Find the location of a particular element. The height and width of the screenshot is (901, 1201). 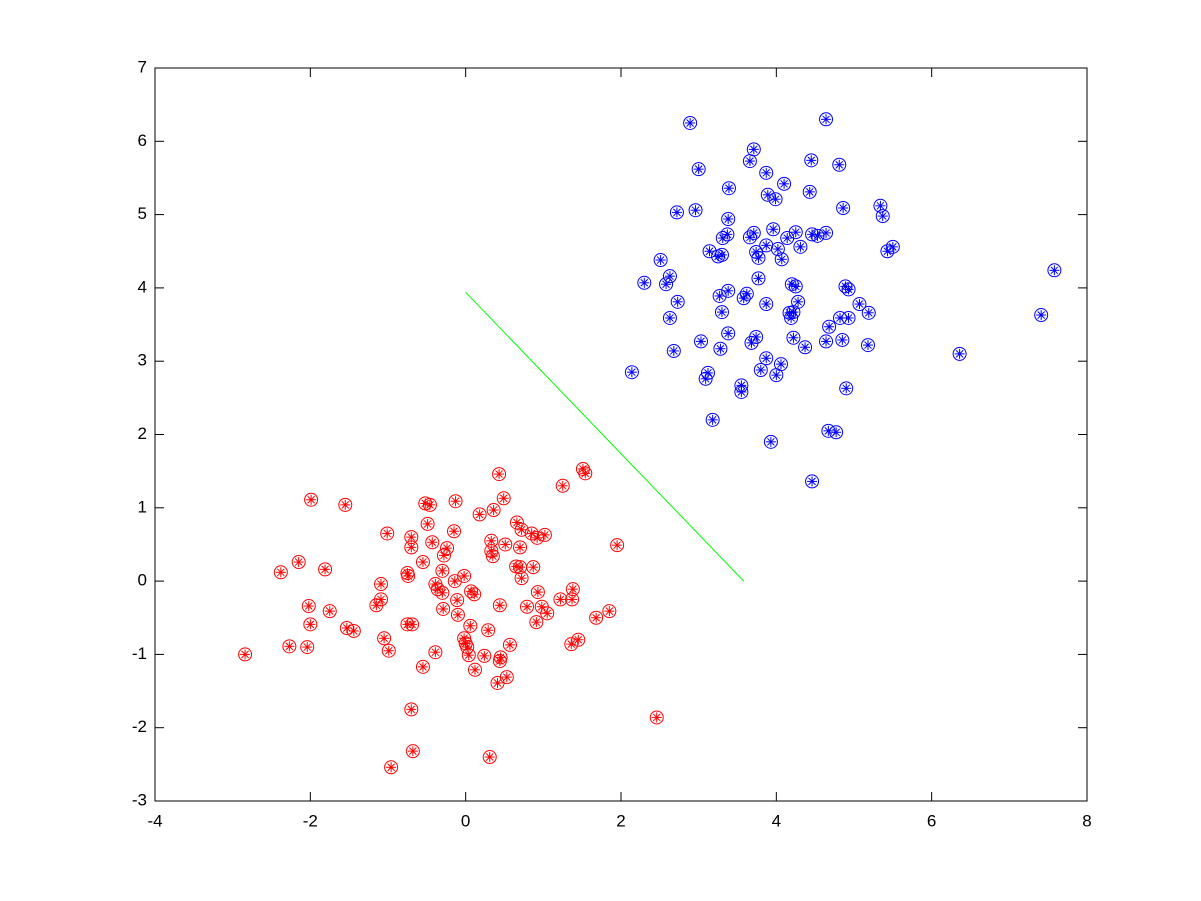

y-tick-label: 3 is located at coordinates (142, 360).